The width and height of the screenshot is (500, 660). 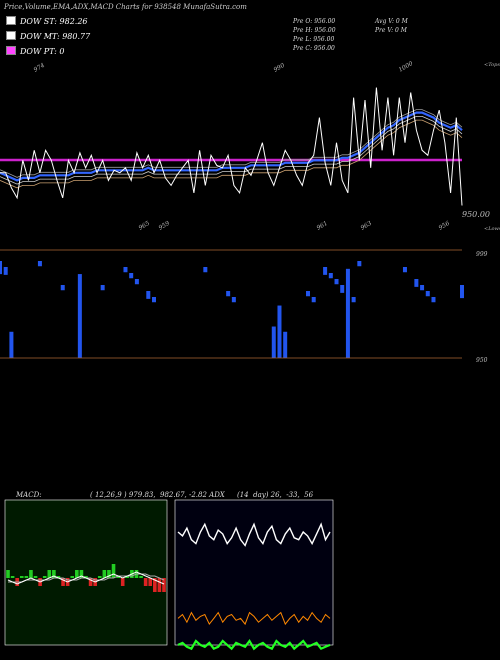 What do you see at coordinates (157, 495) in the screenshot?
I see `macd-values: ( 12,26,9 ) 979.83, 982.67, -2.82 ADX` at bounding box center [157, 495].